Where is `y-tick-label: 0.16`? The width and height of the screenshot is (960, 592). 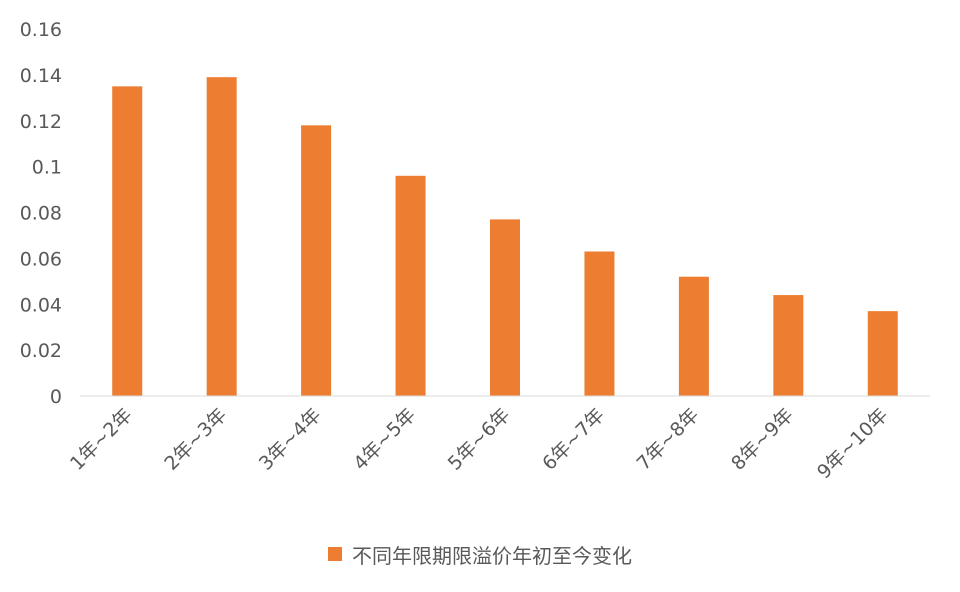
y-tick-label: 0.16 is located at coordinates (41, 30).